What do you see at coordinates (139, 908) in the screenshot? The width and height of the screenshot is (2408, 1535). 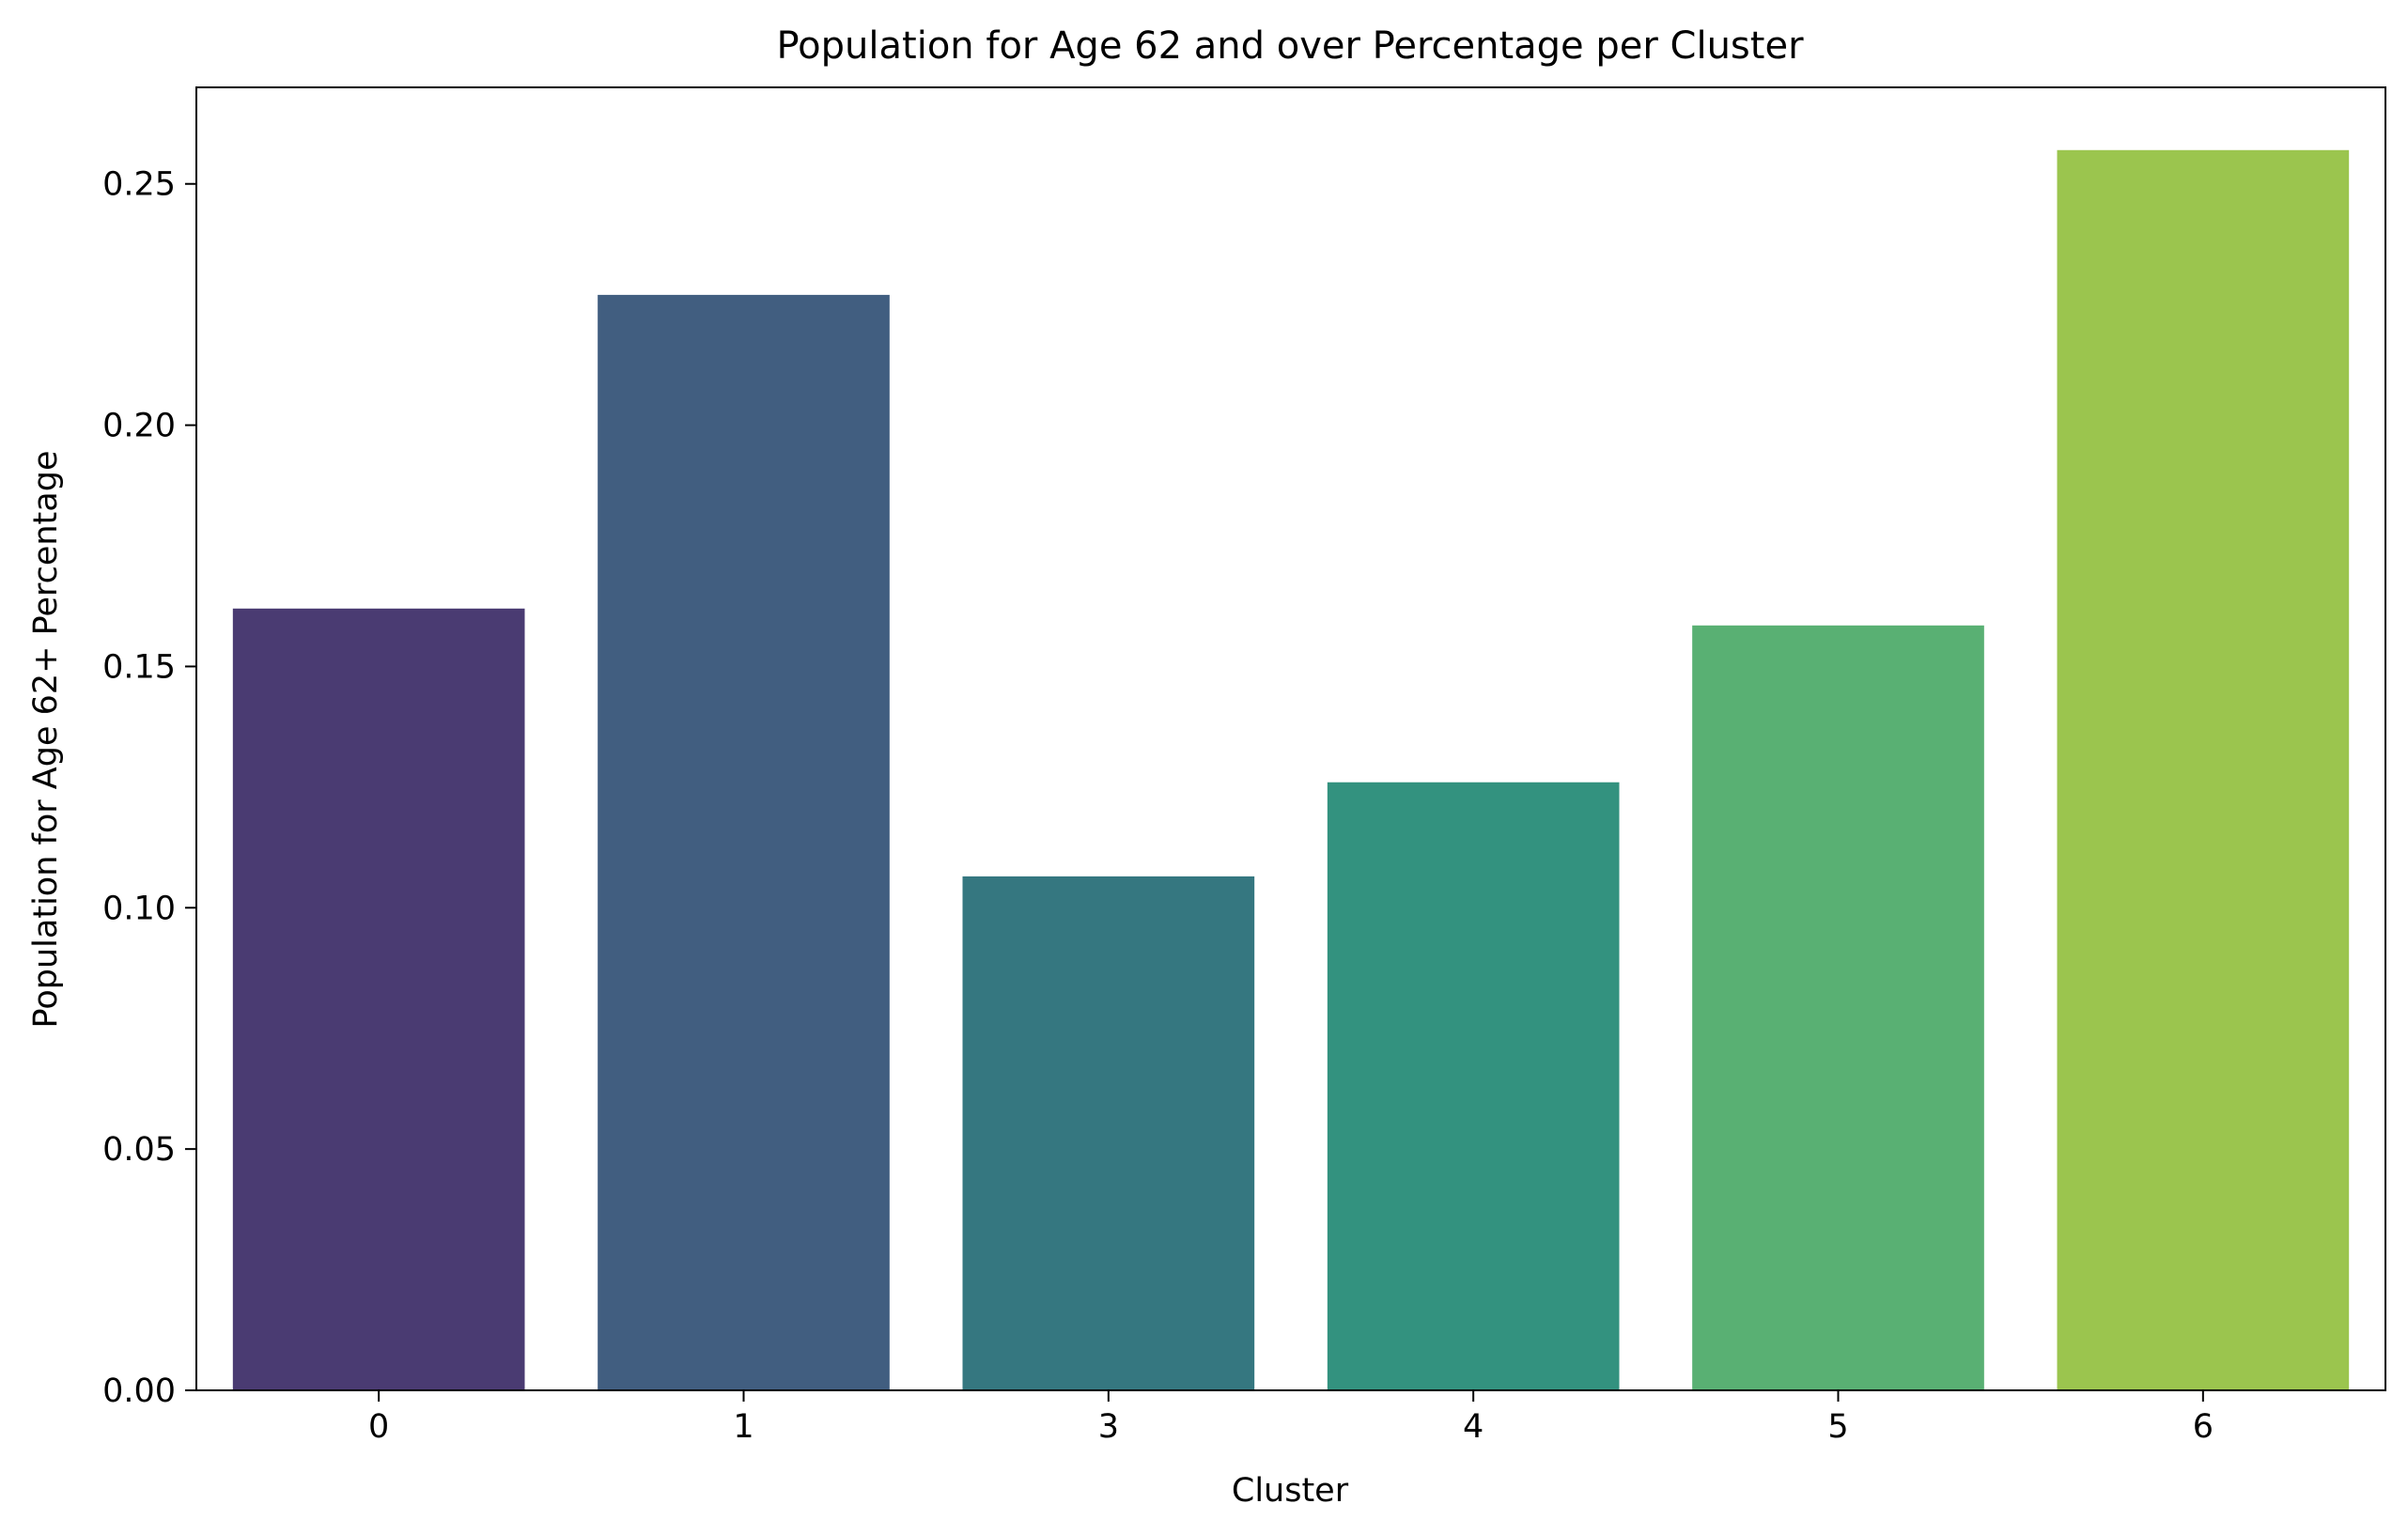 I see `y-tick-label: 0.10` at bounding box center [139, 908].